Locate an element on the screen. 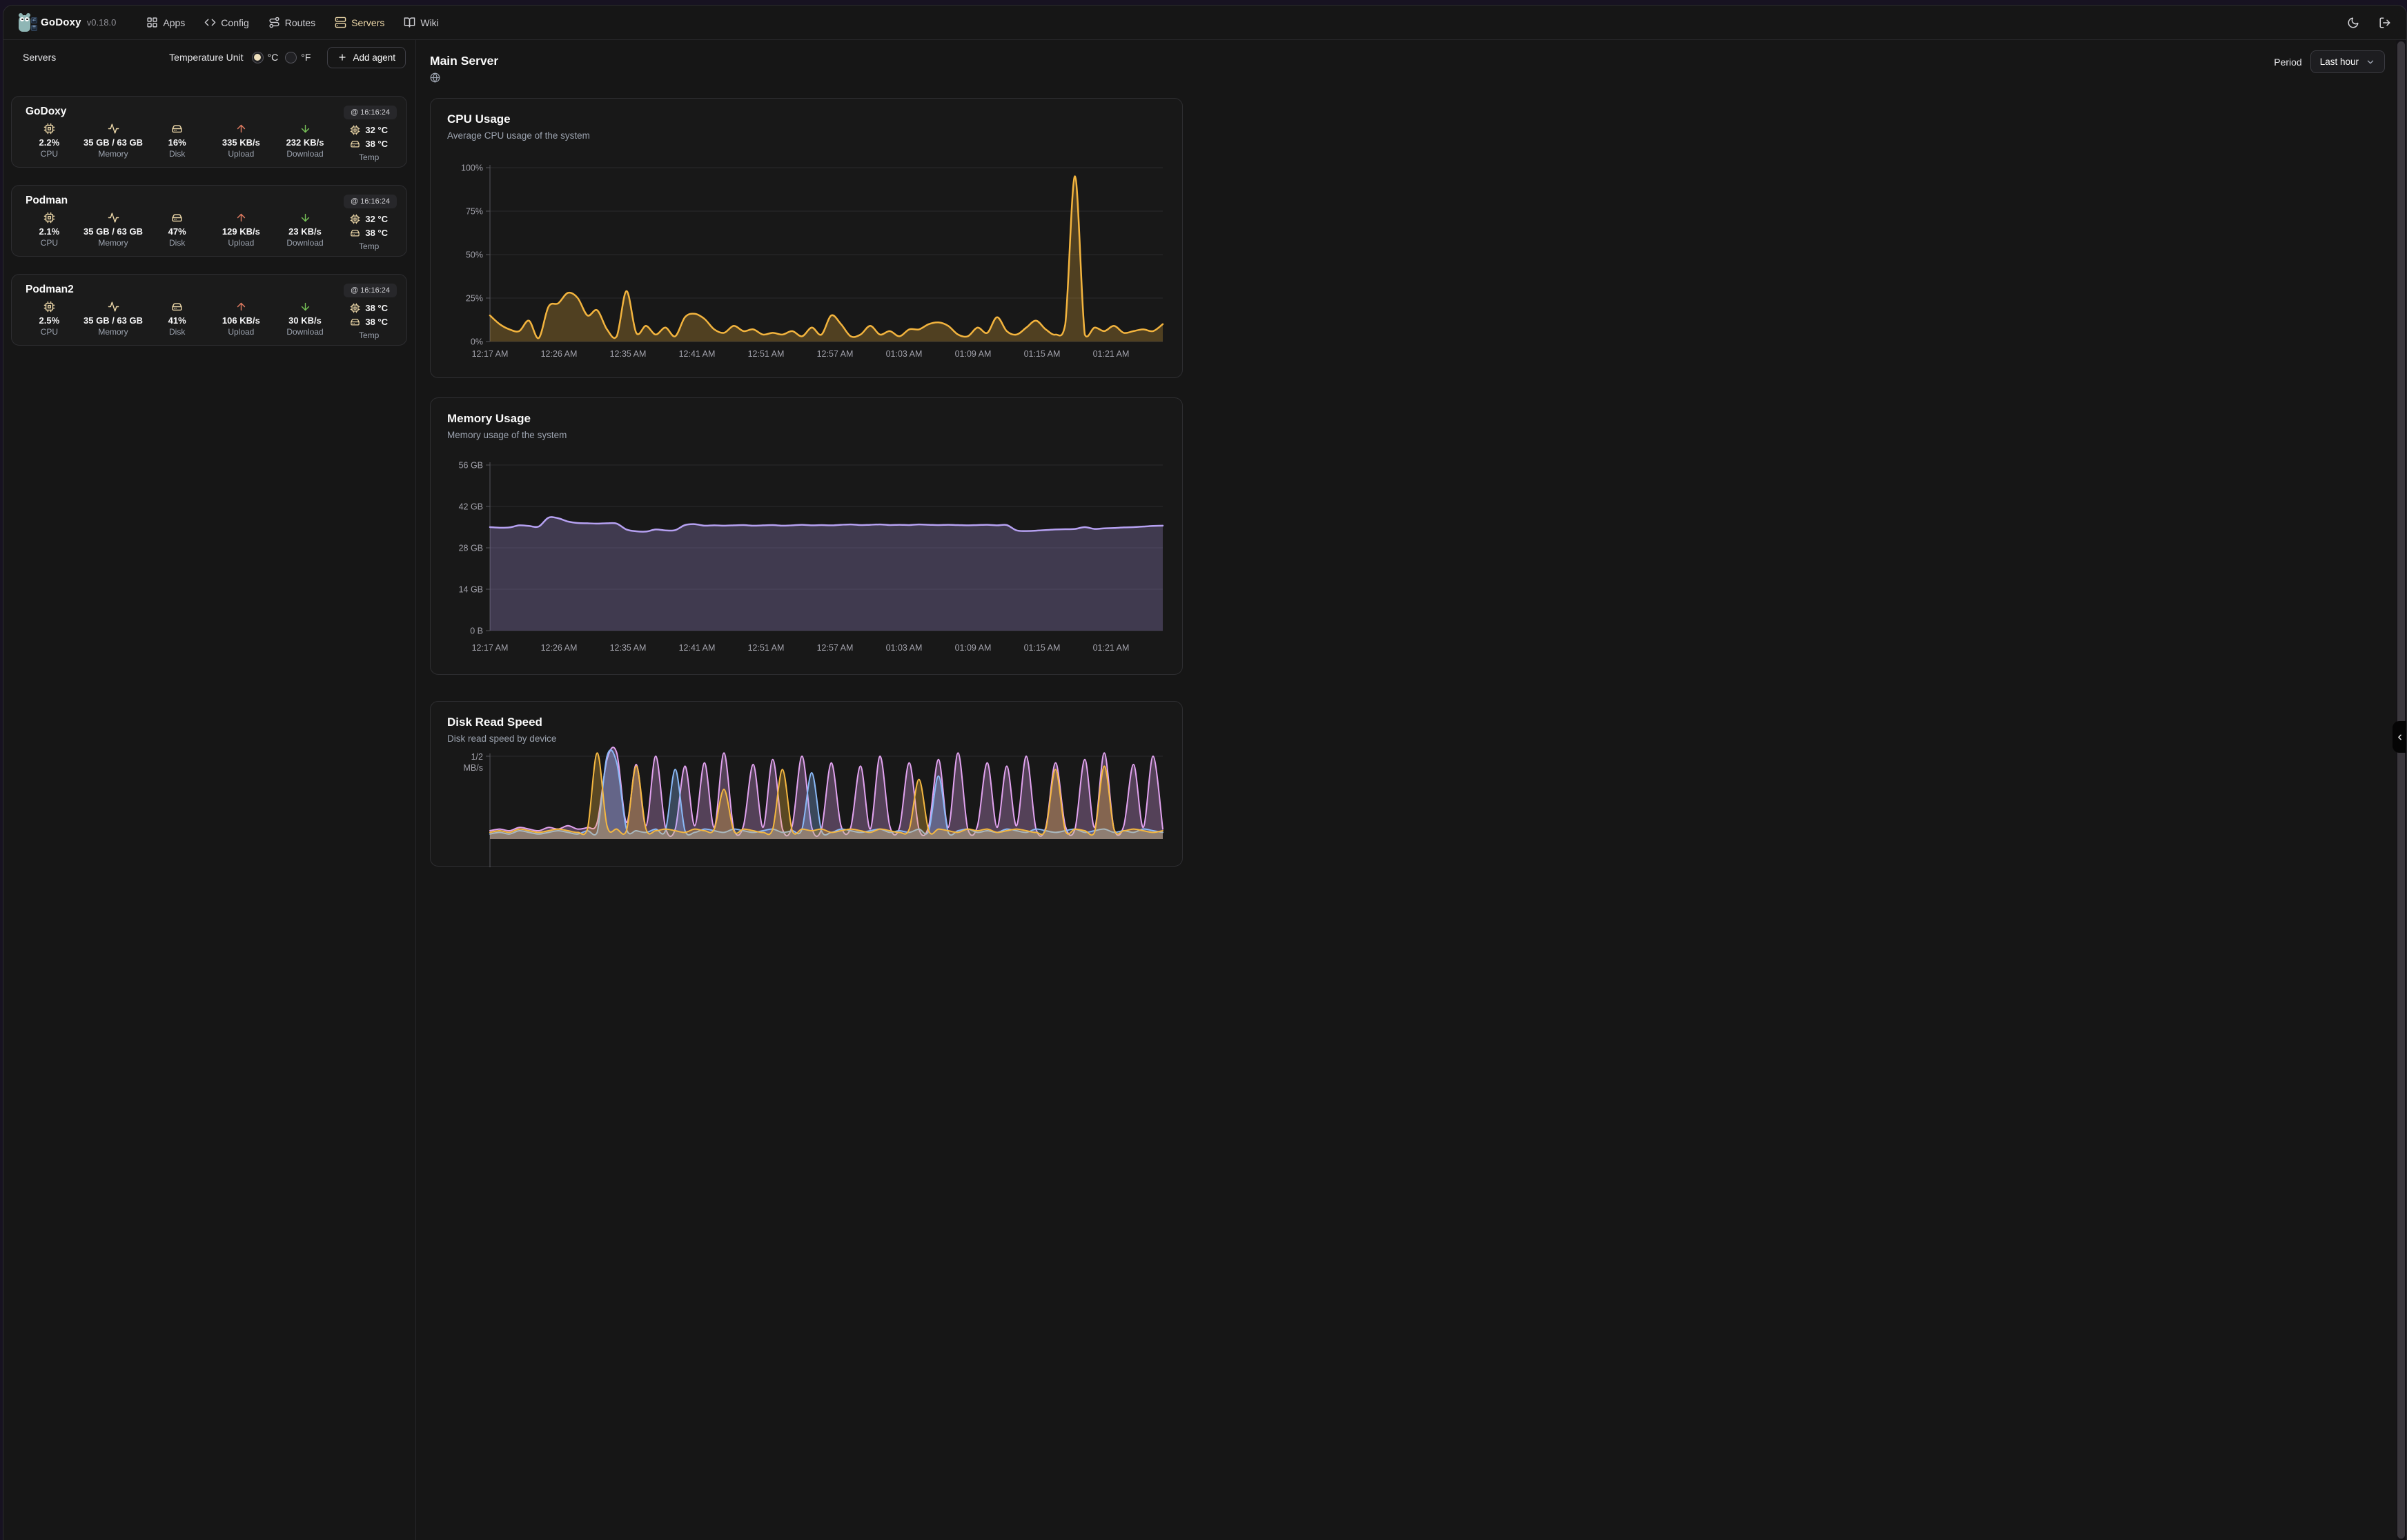 The height and width of the screenshot is (1540, 2407). period-group: Period Last hour is located at coordinates (2329, 61).